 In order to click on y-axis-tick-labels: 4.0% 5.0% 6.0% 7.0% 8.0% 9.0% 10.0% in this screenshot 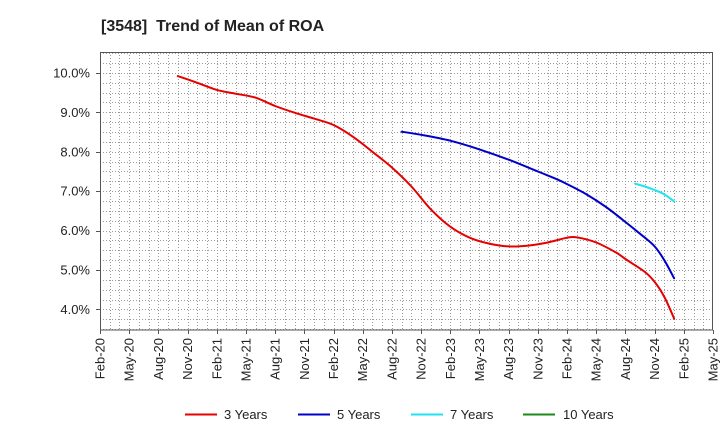, I will do `click(71, 191)`.